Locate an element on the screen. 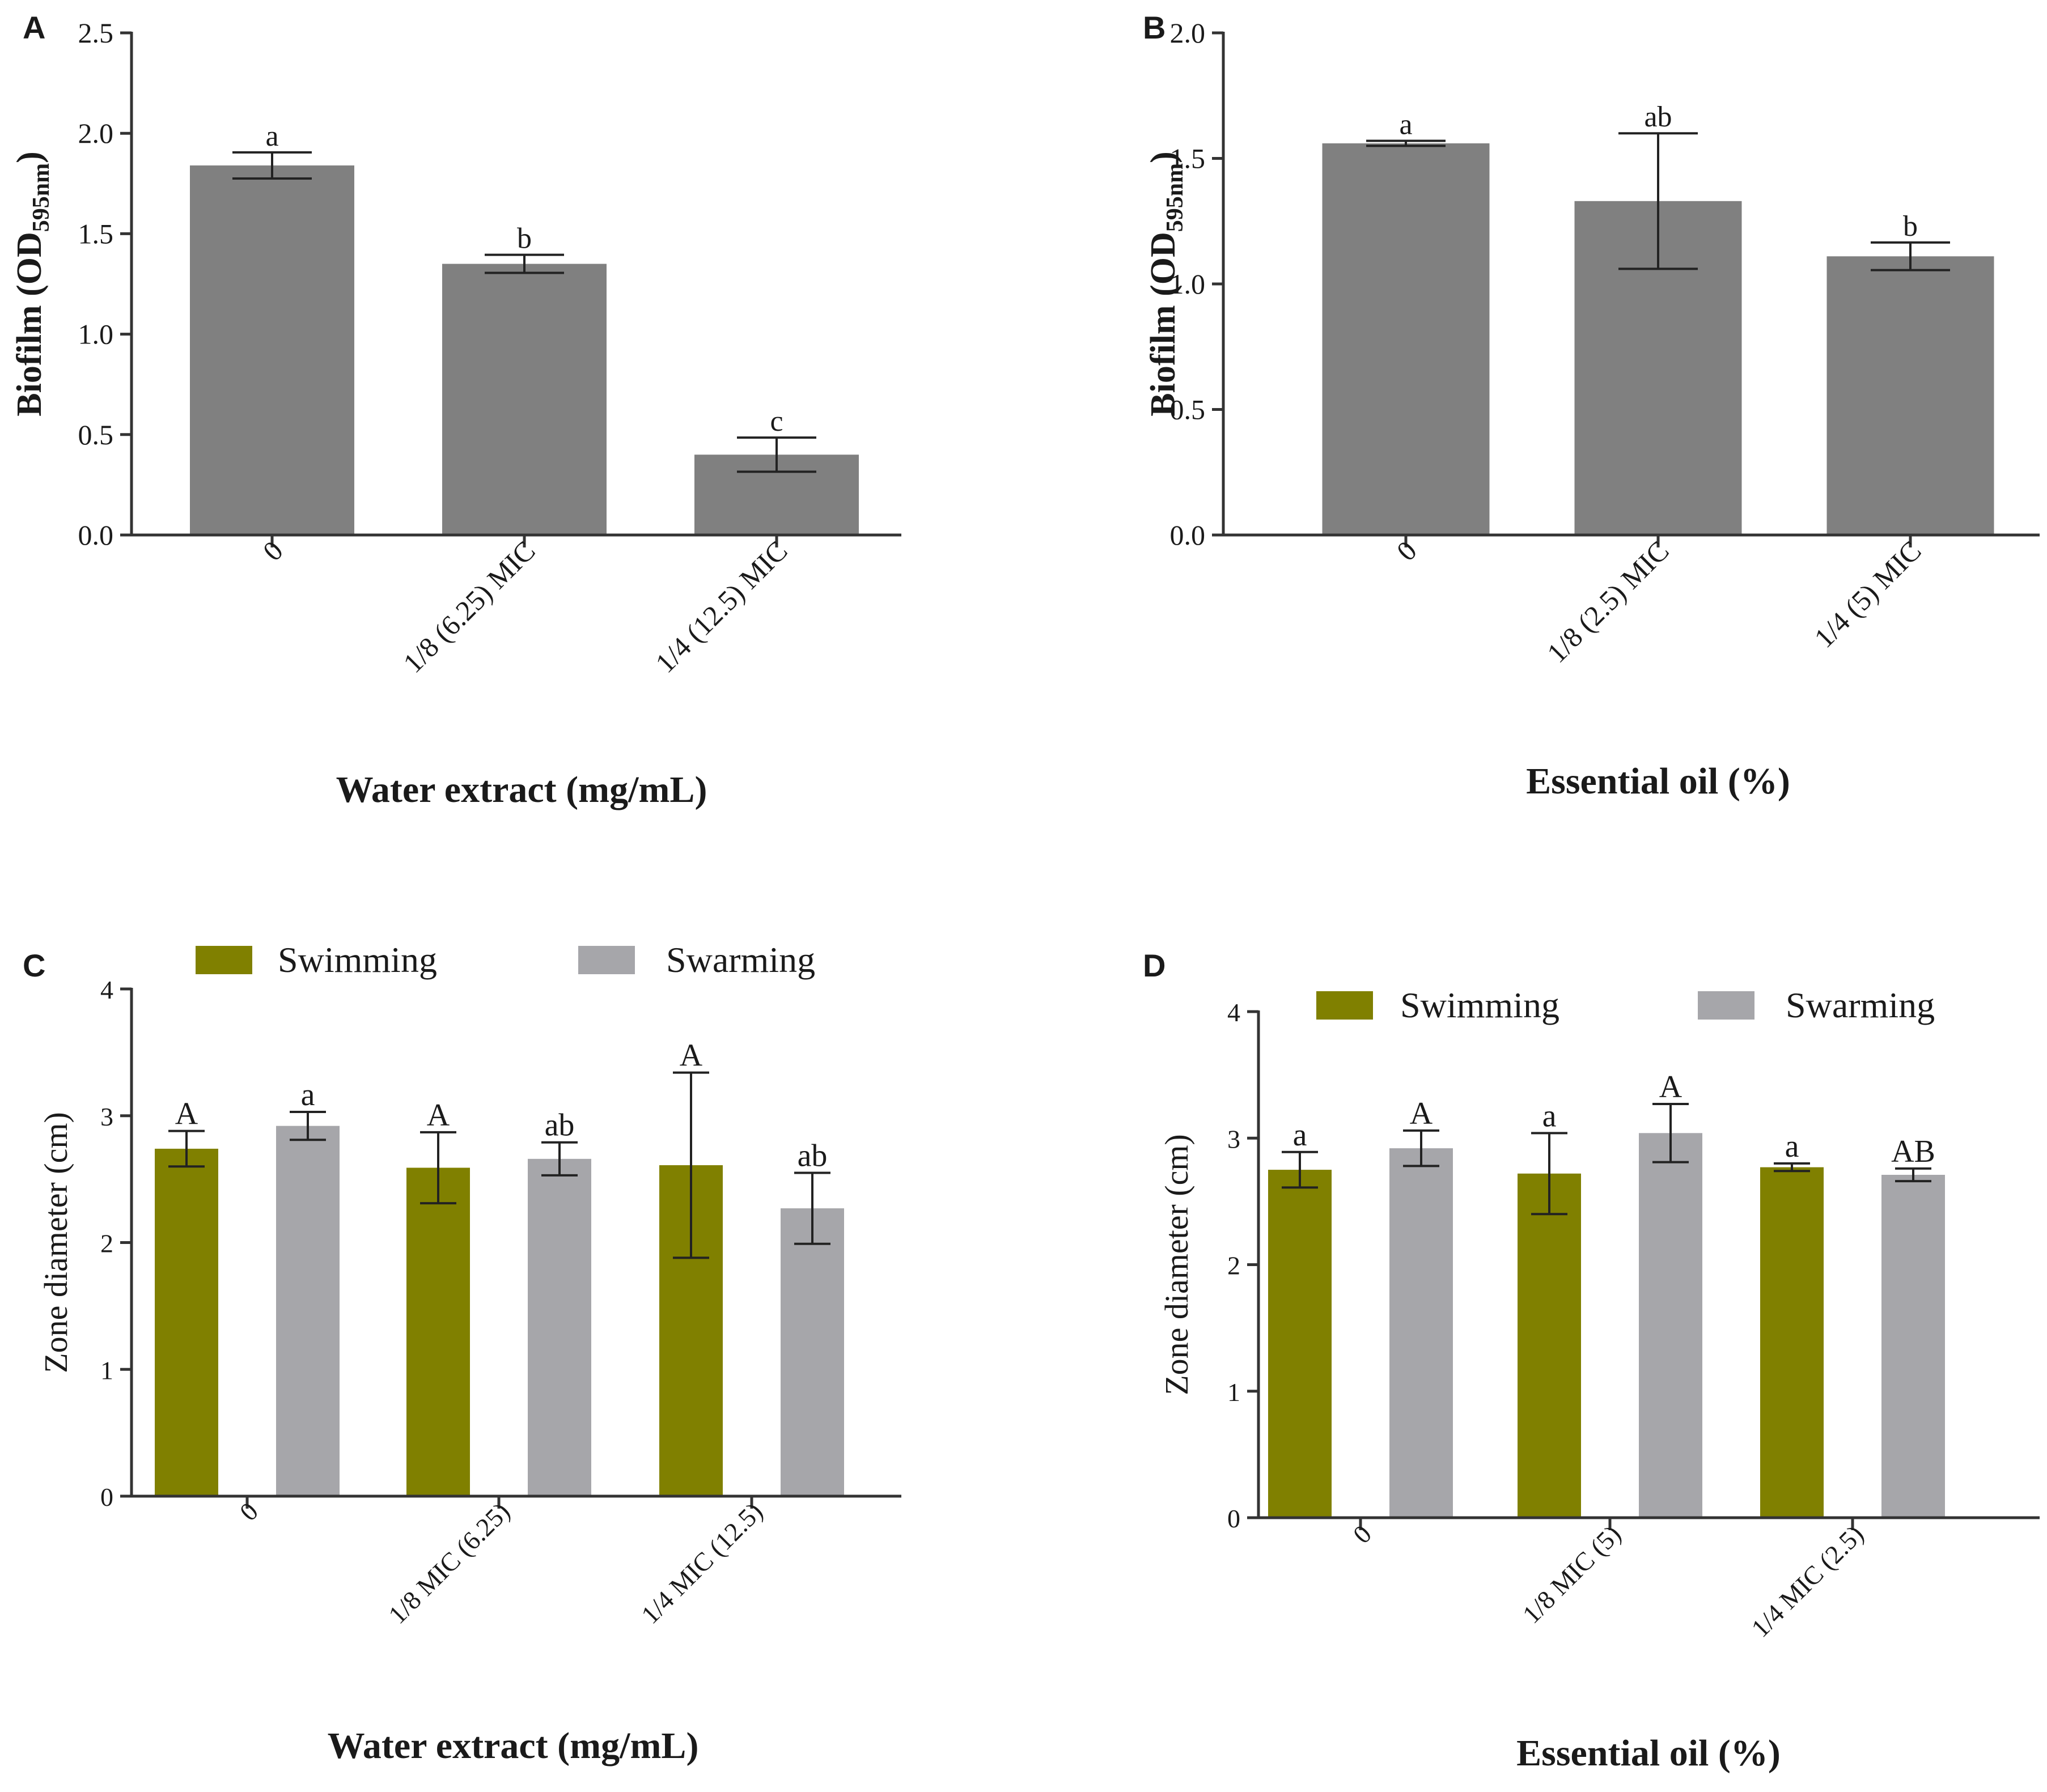 The width and height of the screenshot is (2047, 1792). panel-label-d: D is located at coordinates (1154, 965).